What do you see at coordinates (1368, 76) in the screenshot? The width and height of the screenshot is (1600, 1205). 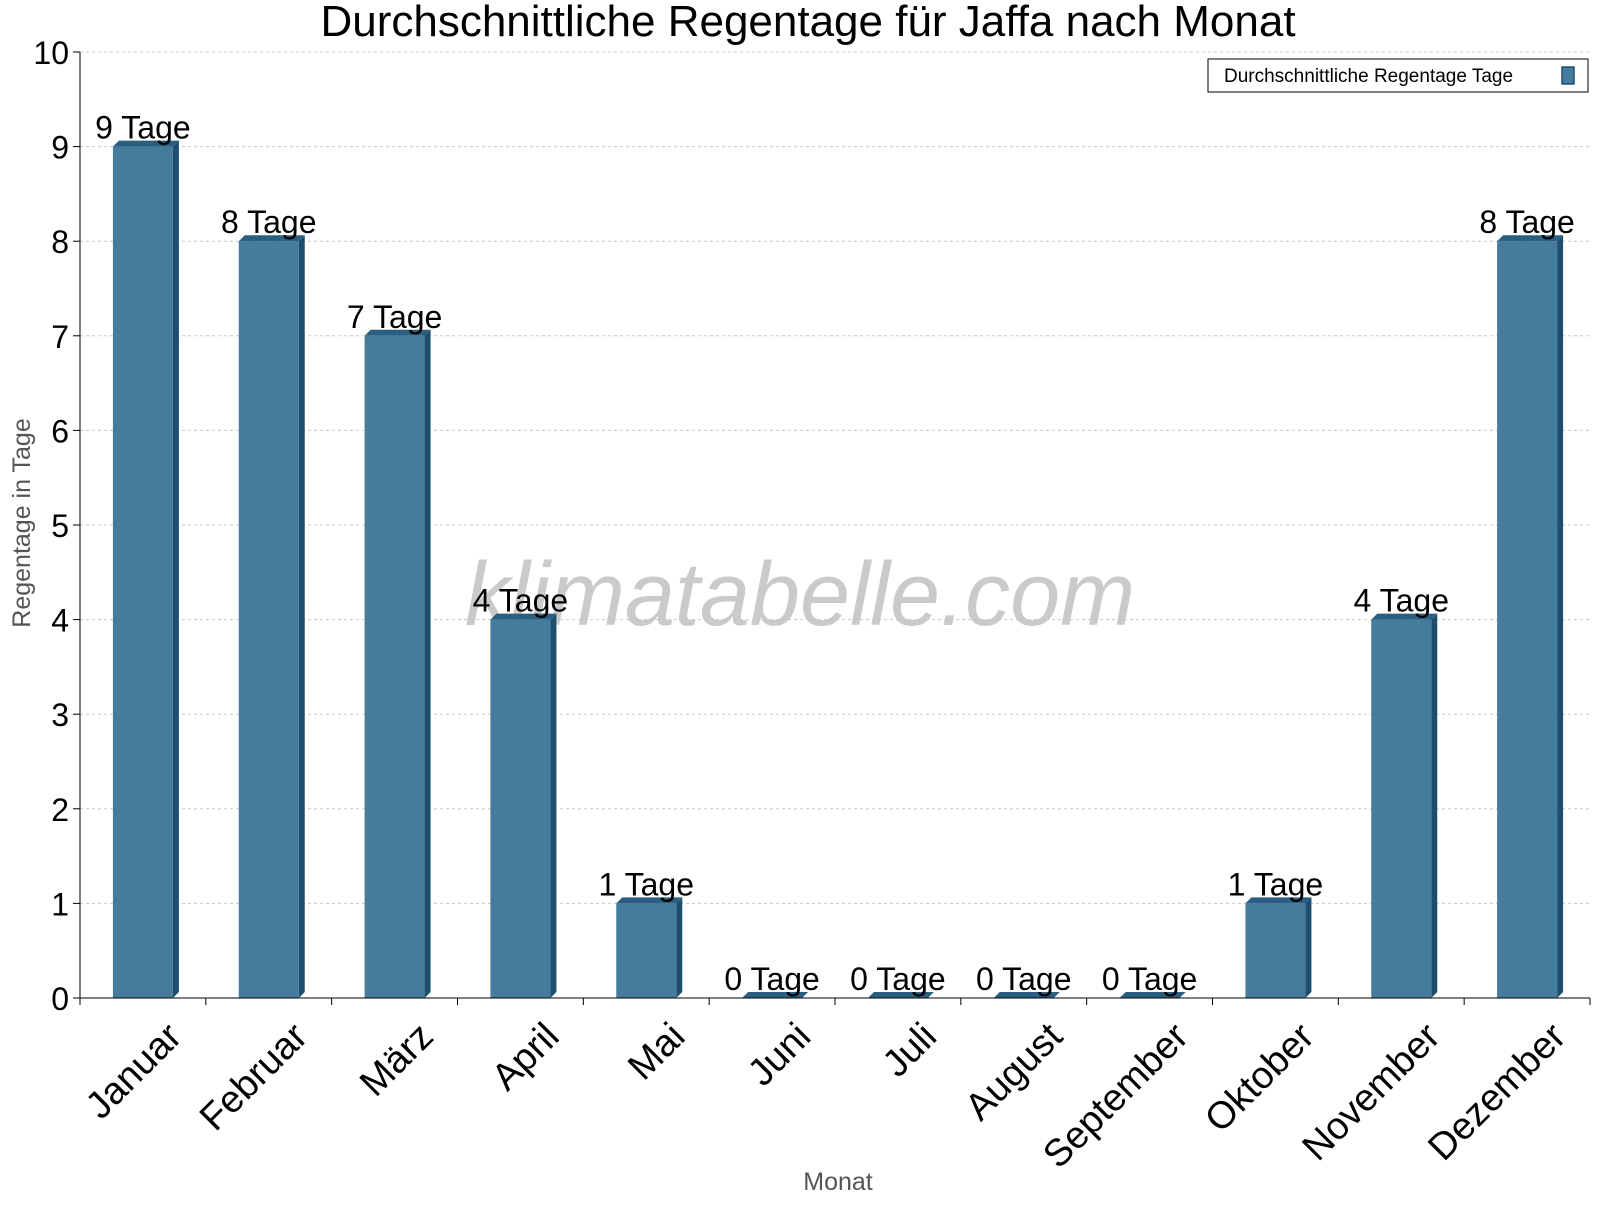 I see `legend-label: Durchschnittliche Regentage Tage` at bounding box center [1368, 76].